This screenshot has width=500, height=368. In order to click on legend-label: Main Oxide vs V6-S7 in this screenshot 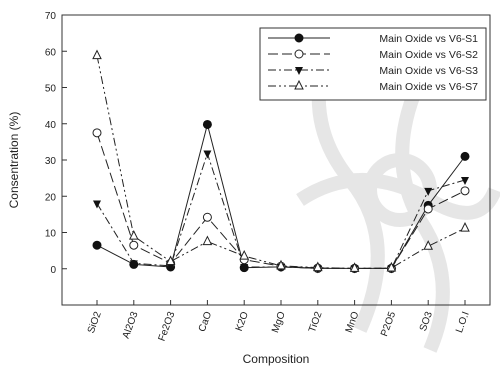, I will do `click(428, 87)`.